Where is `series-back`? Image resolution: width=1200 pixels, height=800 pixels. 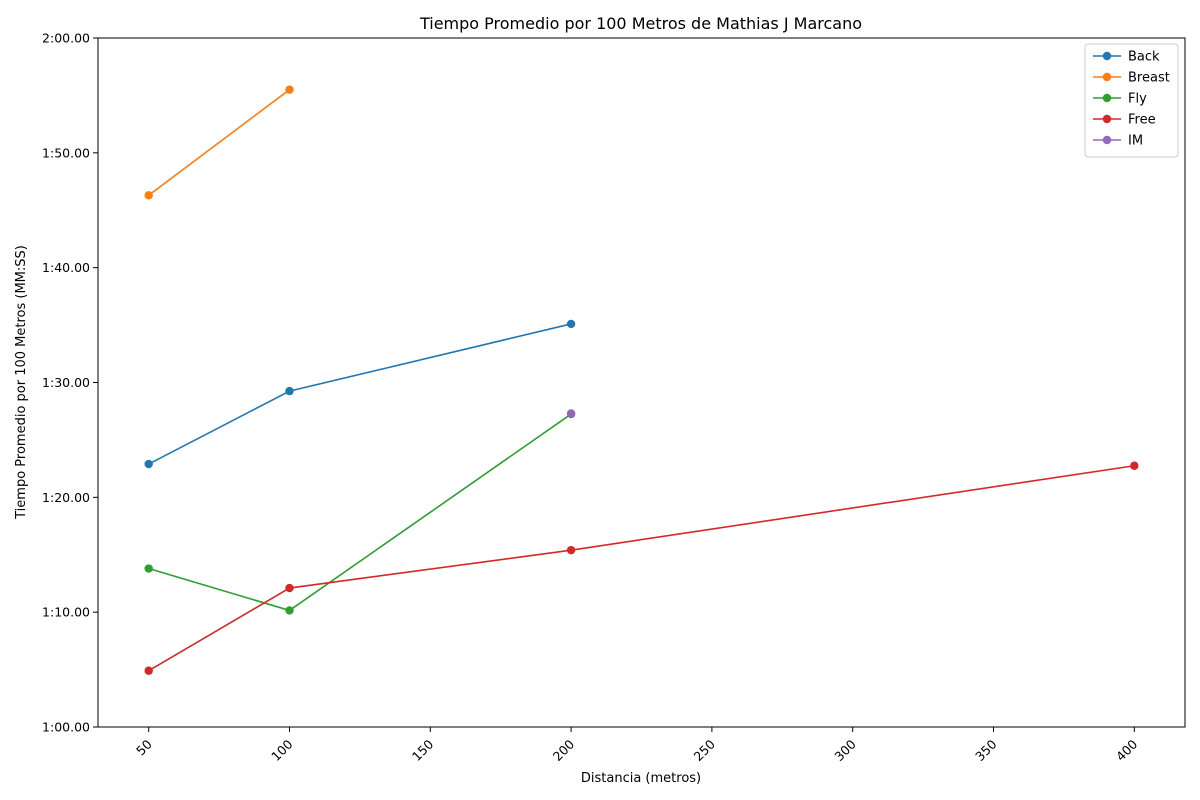
series-back is located at coordinates (360, 394).